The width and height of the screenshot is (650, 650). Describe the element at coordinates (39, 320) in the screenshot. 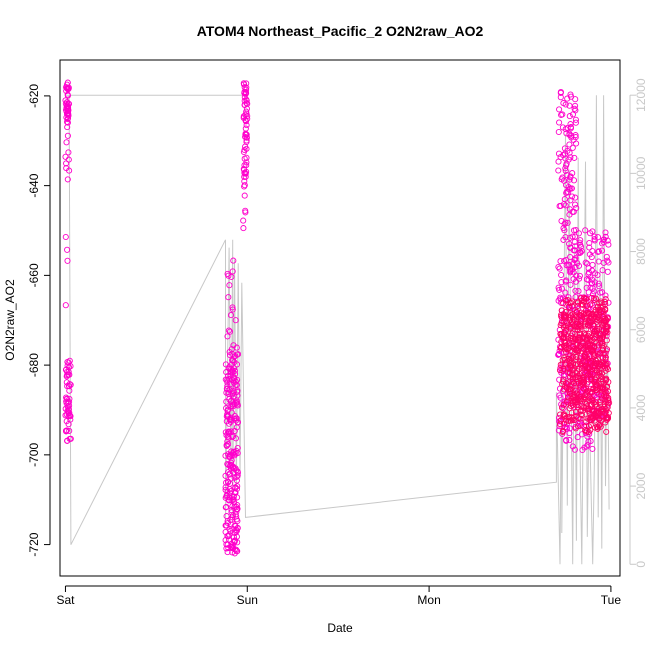

I see `left-axis: -720 -700 -680 -660 -640 -620` at that location.